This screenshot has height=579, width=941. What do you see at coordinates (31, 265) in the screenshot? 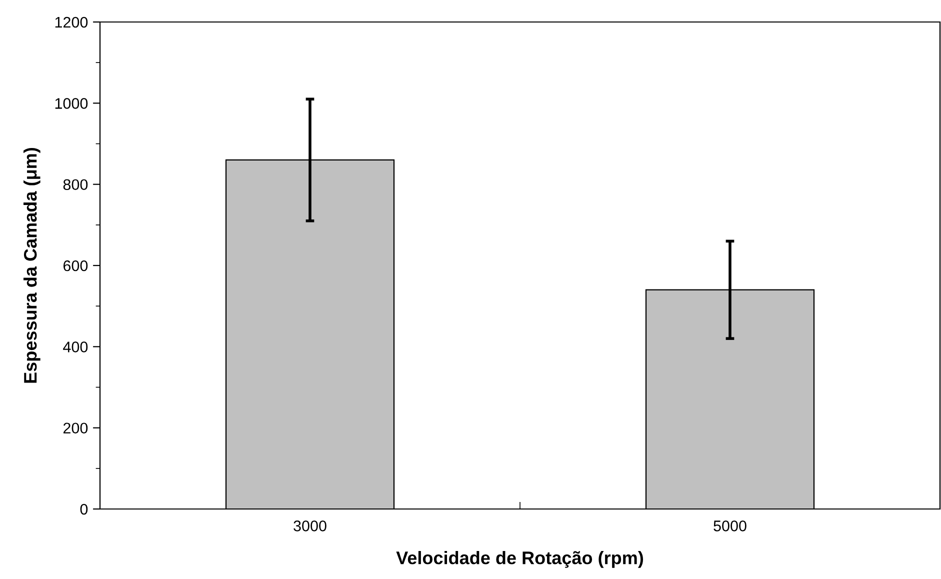
I see `y-axis-title: Espessura da Camada (μm)` at bounding box center [31, 265].